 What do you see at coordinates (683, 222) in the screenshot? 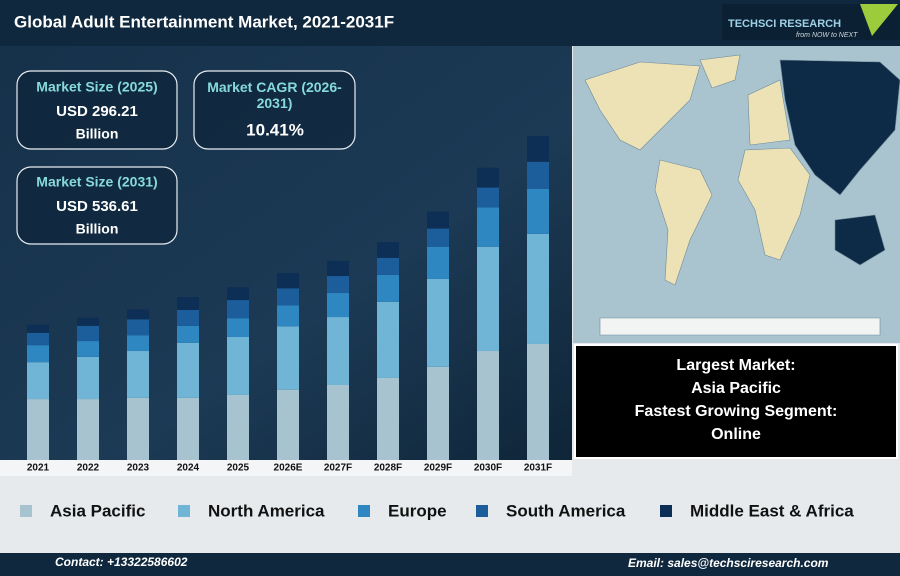
I see `south-america` at bounding box center [683, 222].